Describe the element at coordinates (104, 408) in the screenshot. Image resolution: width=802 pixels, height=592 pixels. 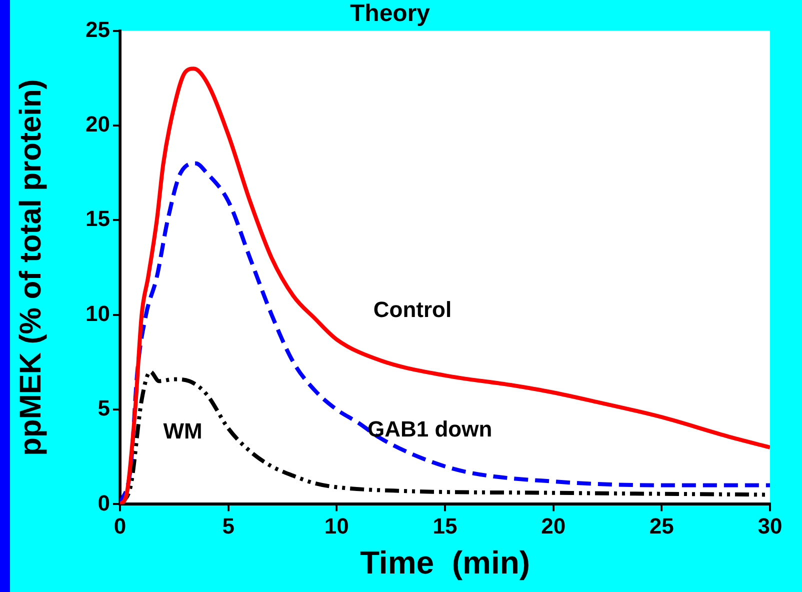
I see `y-tick-label: 5` at that location.